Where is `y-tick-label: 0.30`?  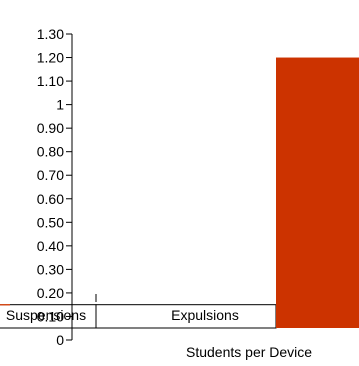 y-tick-label: 0.30 is located at coordinates (50, 269).